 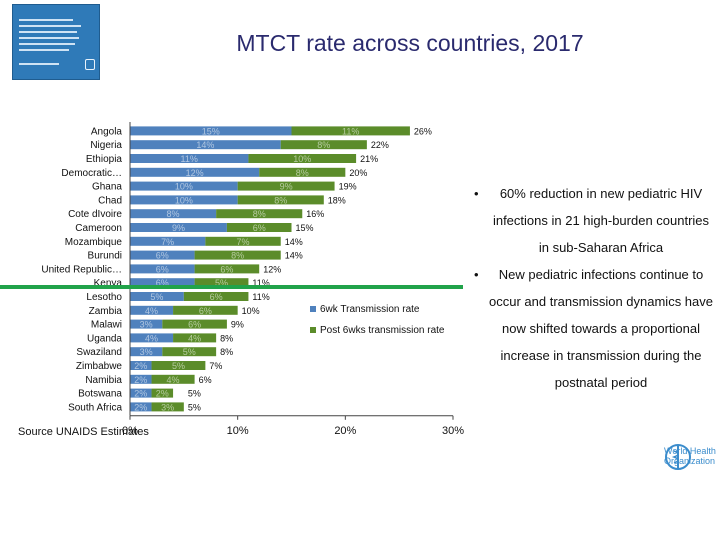 What do you see at coordinates (237, 325) in the screenshot?
I see `total-label: 9%` at bounding box center [237, 325].